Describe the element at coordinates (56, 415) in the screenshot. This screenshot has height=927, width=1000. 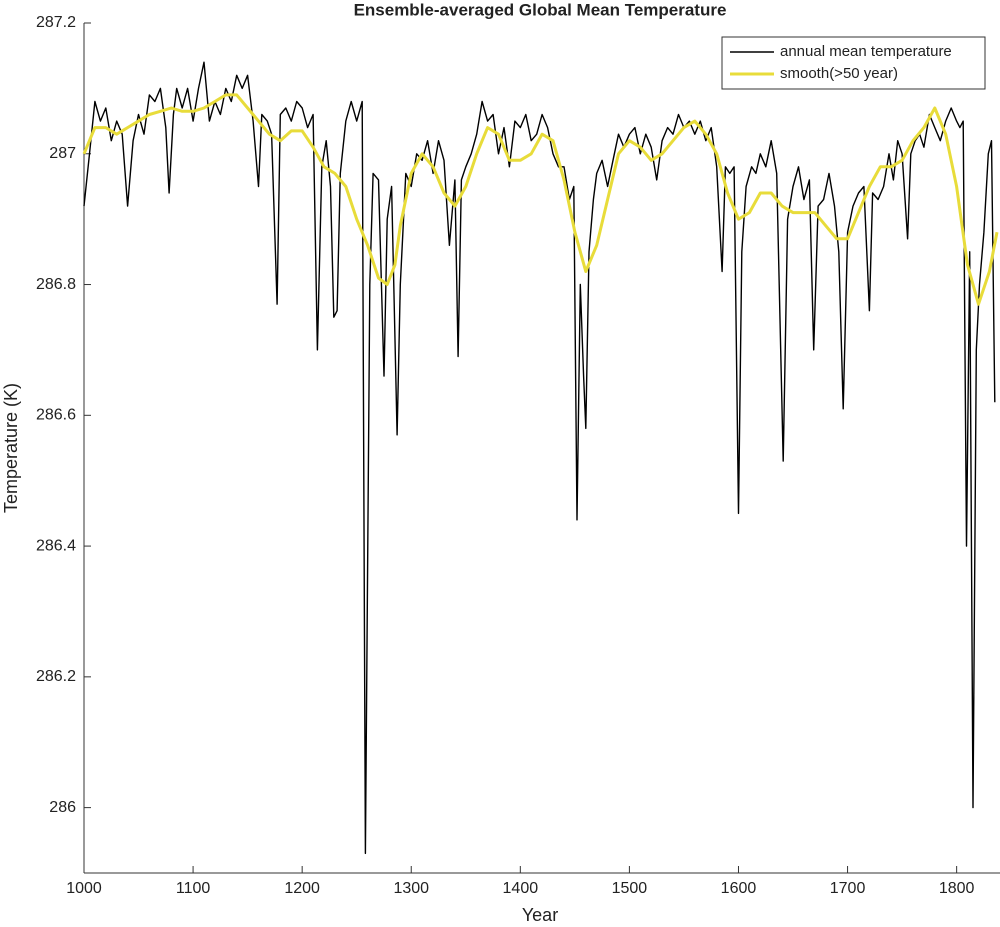
I see `y-tick-label: 286.6` at that location.